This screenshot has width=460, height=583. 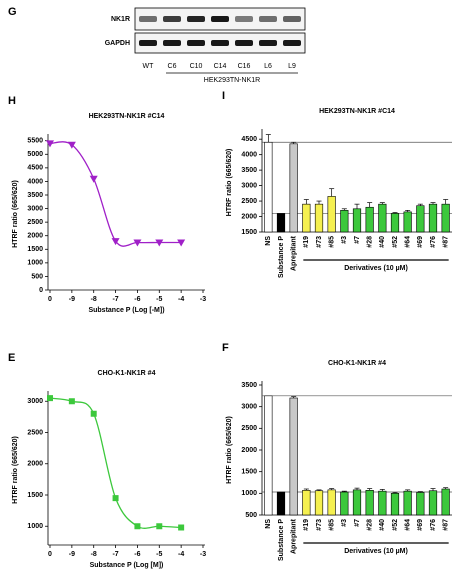 What do you see at coordinates (149, 66) in the screenshot?
I see `lane-label: WT` at bounding box center [149, 66].